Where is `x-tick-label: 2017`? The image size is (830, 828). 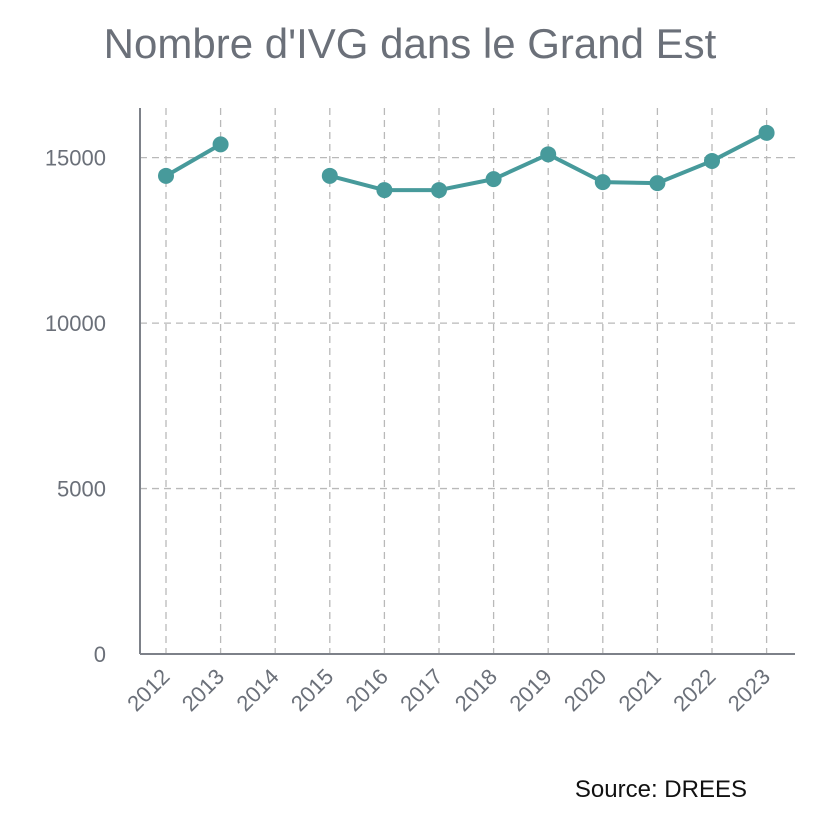
x-tick-label: 2017 is located at coordinates (421, 690).